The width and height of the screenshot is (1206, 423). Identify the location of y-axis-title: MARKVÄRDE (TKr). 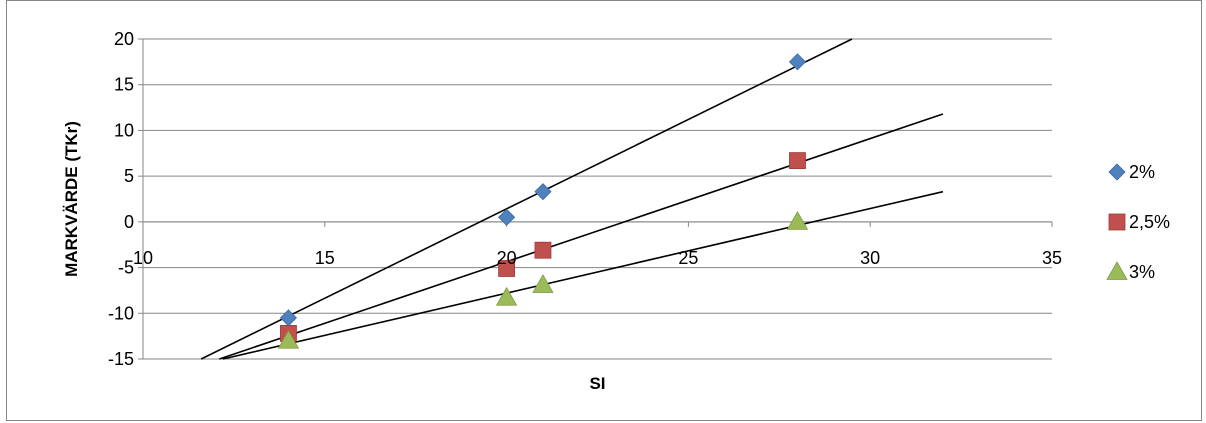
(71, 199).